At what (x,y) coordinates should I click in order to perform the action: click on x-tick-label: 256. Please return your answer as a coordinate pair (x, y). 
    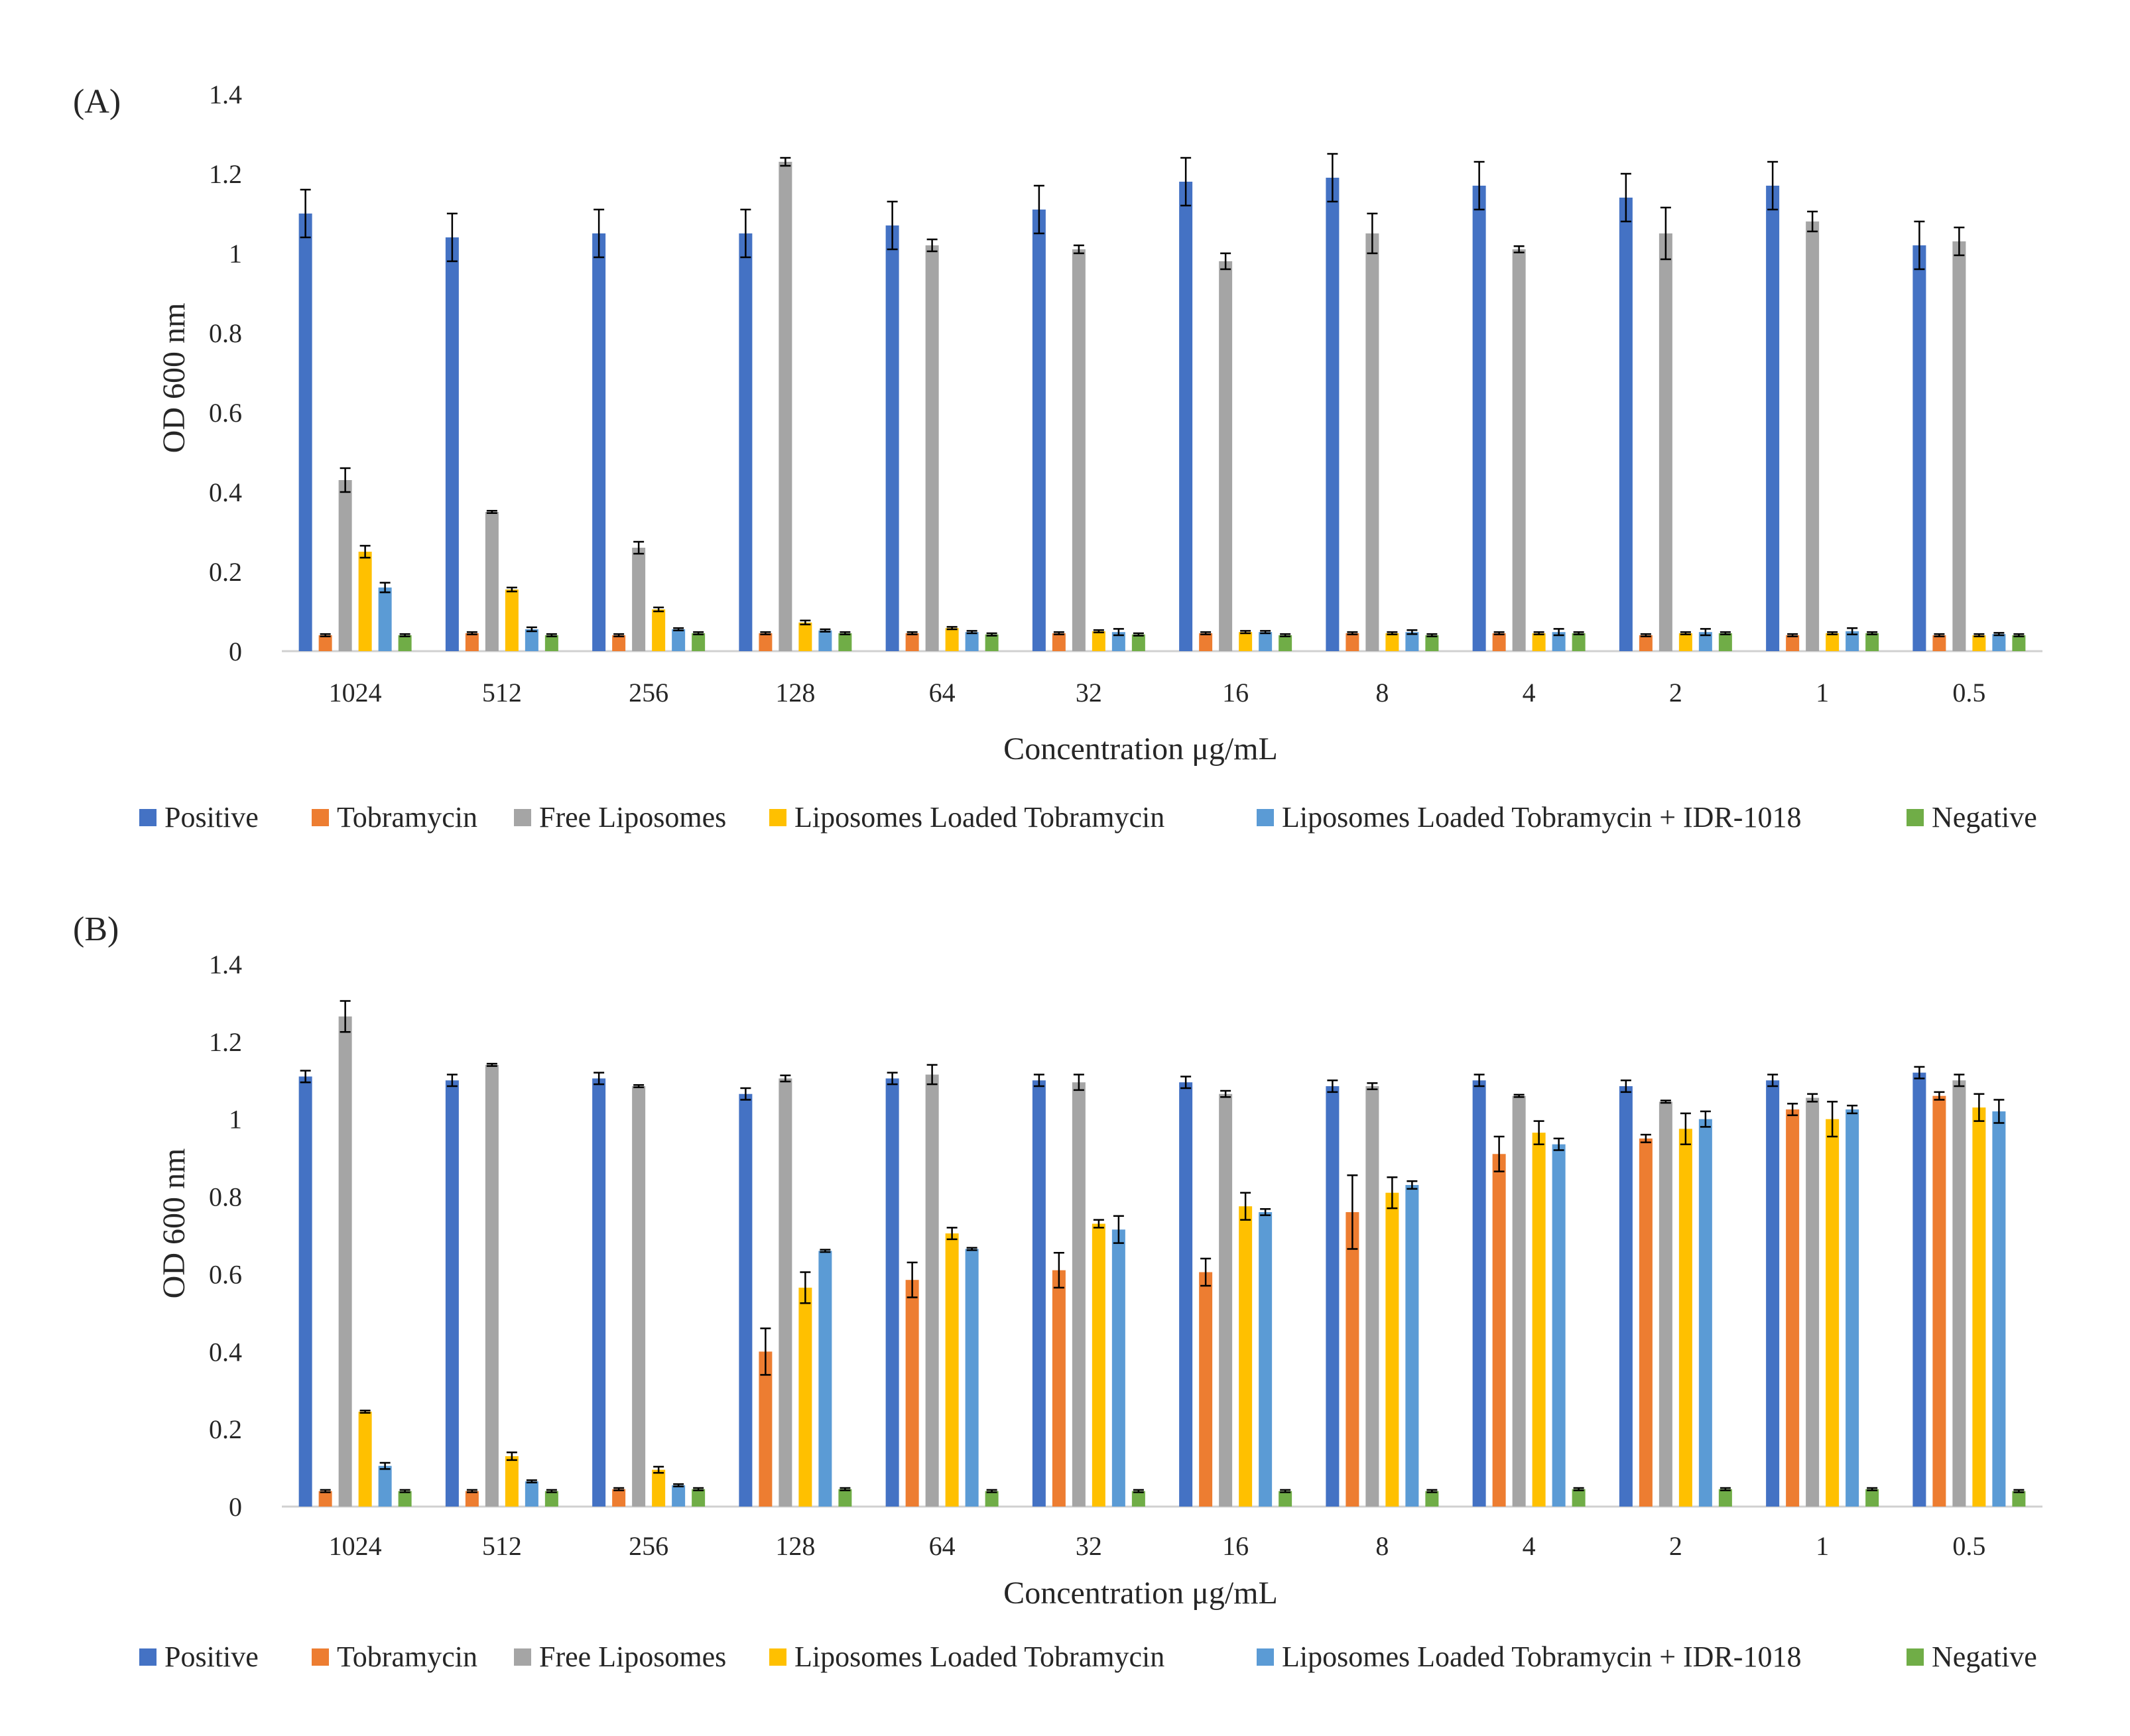
    Looking at the image, I should click on (648, 1546).